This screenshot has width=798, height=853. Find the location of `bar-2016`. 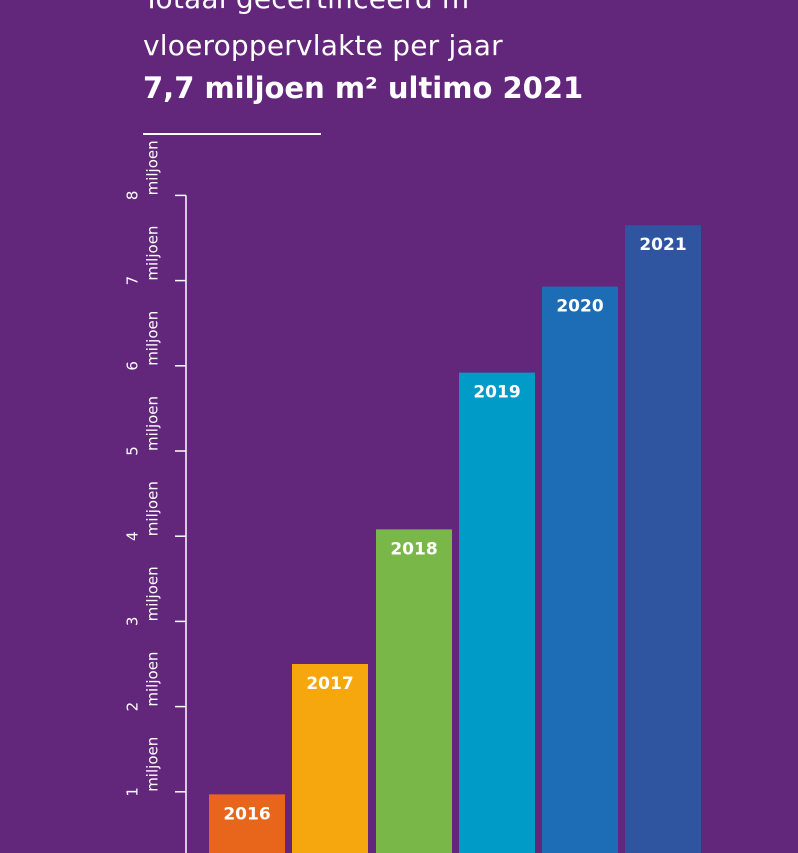

bar-2016 is located at coordinates (247, 823).